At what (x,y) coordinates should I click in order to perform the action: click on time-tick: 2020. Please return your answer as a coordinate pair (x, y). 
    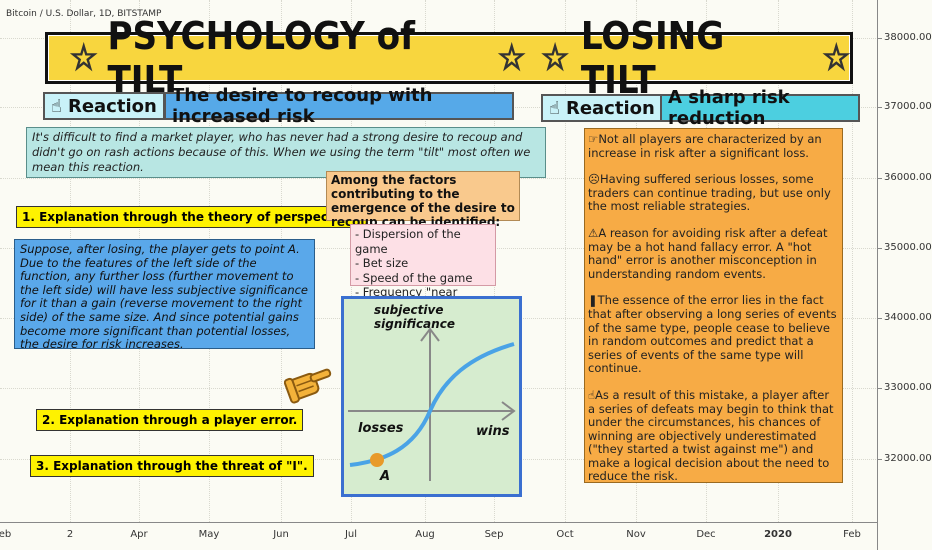
    Looking at the image, I should click on (778, 534).